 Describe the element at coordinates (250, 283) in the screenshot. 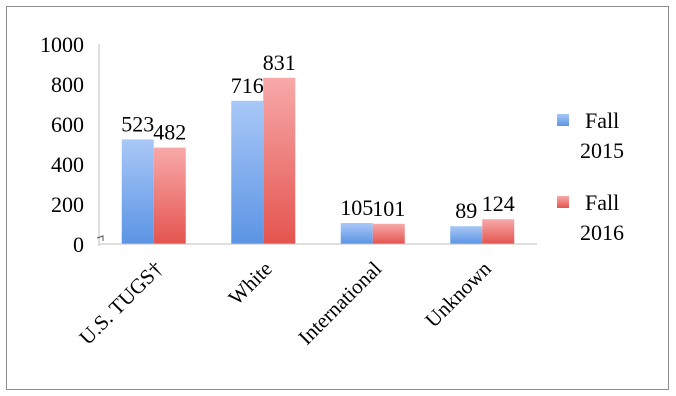

I see `category-label: White` at that location.